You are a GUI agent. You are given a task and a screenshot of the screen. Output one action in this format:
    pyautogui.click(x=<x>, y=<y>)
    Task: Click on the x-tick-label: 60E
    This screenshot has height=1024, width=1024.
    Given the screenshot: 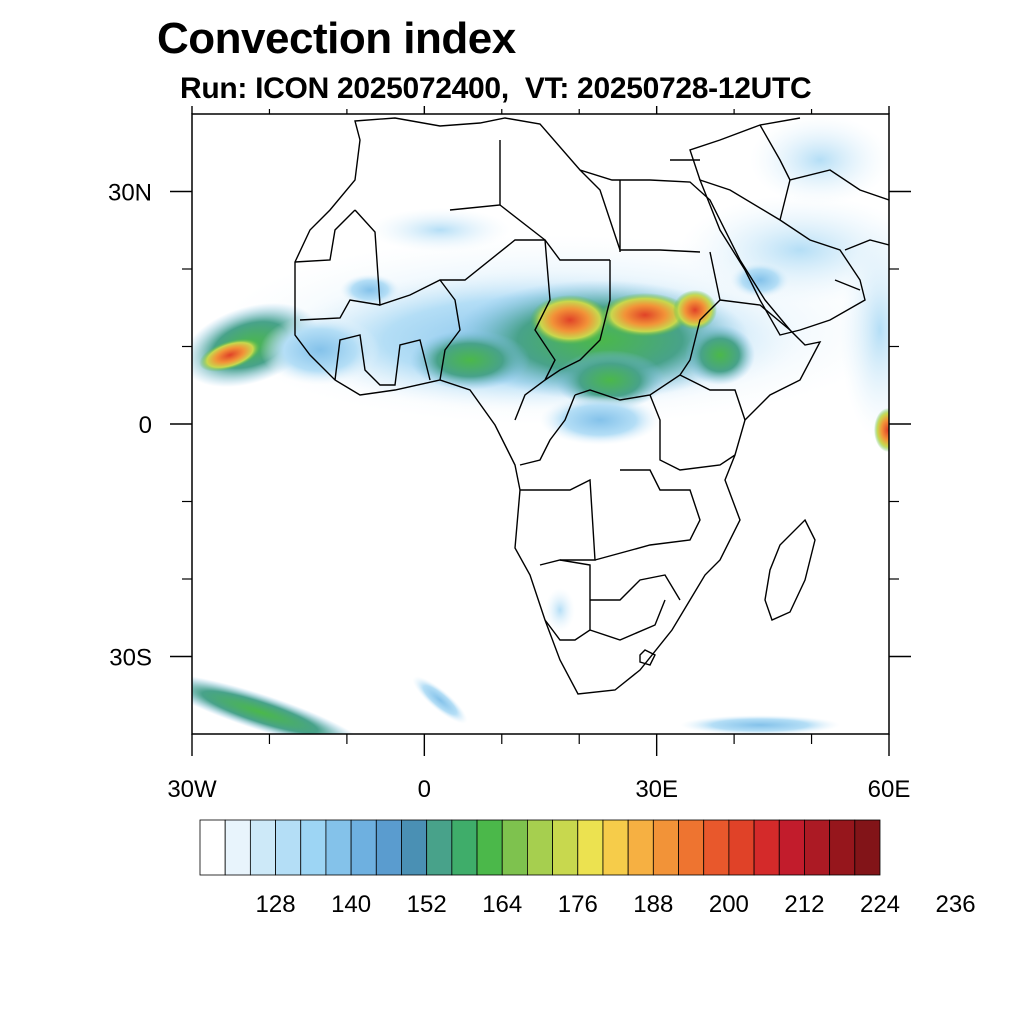 What is the action you would take?
    pyautogui.click(x=889, y=789)
    